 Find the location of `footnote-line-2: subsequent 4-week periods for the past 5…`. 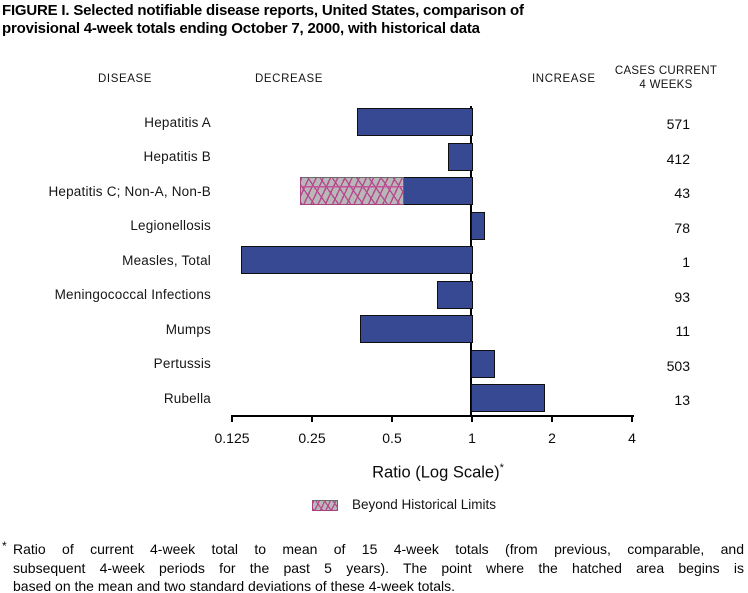

footnote-line-2: subsequent 4-week periods for the past 5… is located at coordinates (378, 567).